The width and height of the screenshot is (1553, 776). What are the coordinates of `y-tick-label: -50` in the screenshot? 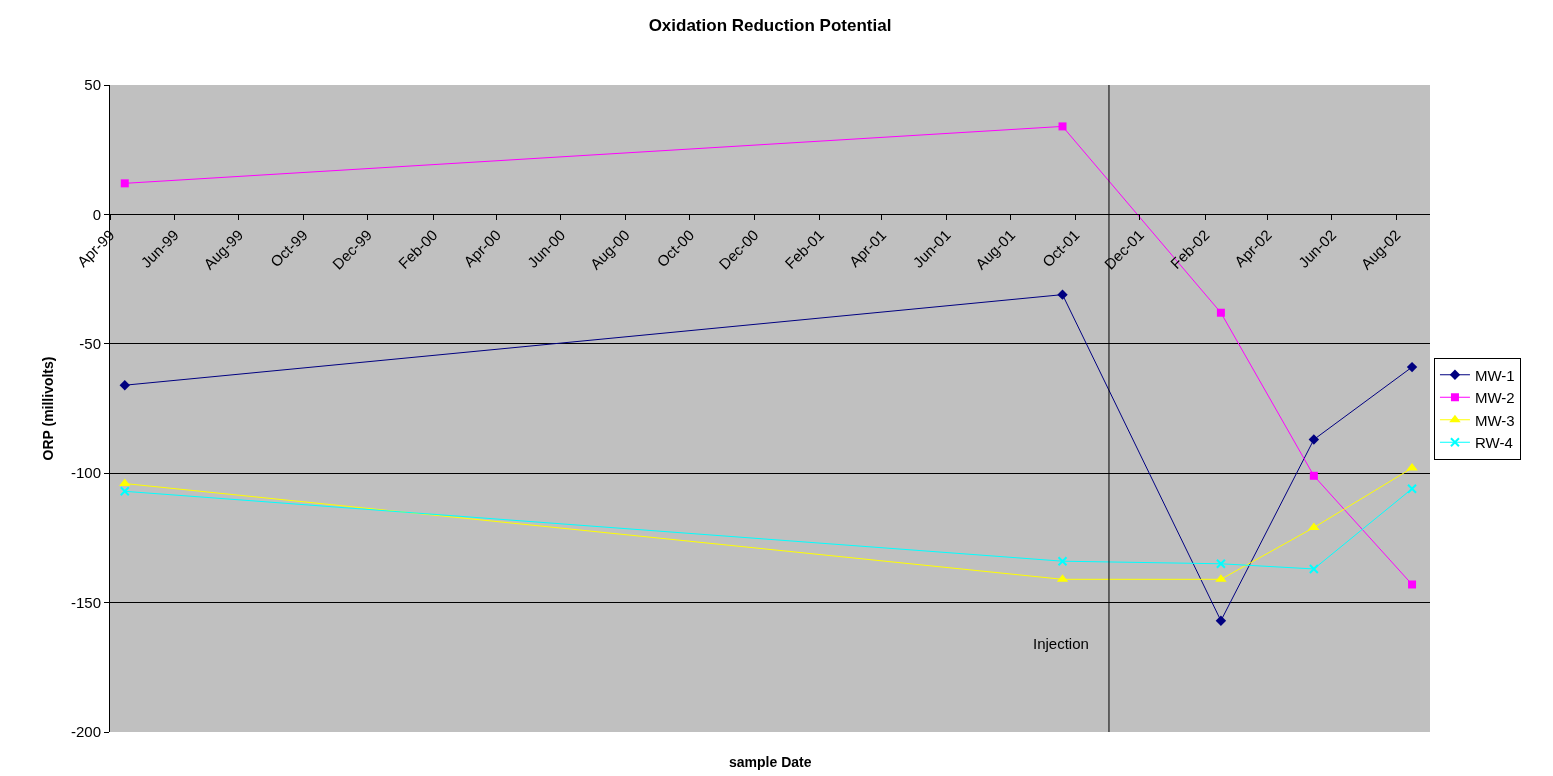 It's located at (90, 344).